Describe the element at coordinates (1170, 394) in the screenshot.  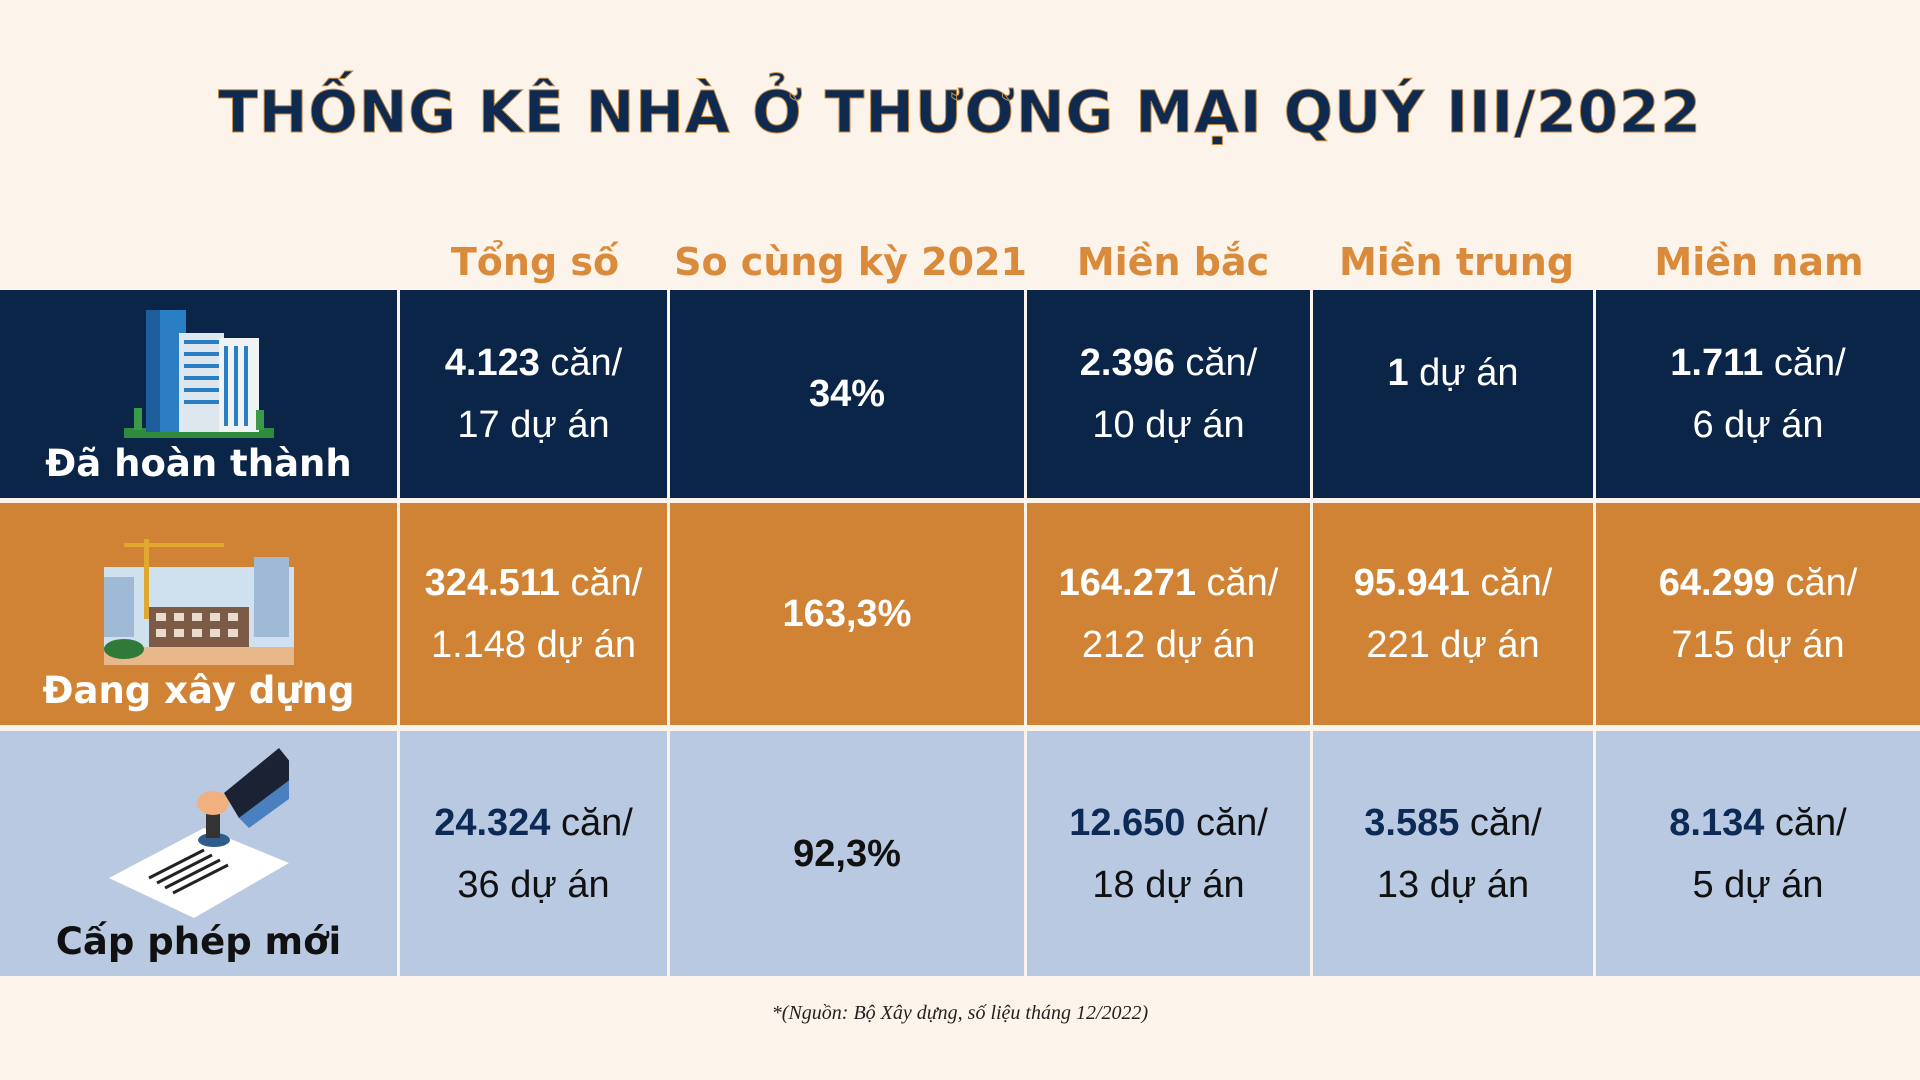
I see `cell-north: 2.396 căn/10 dự án` at that location.